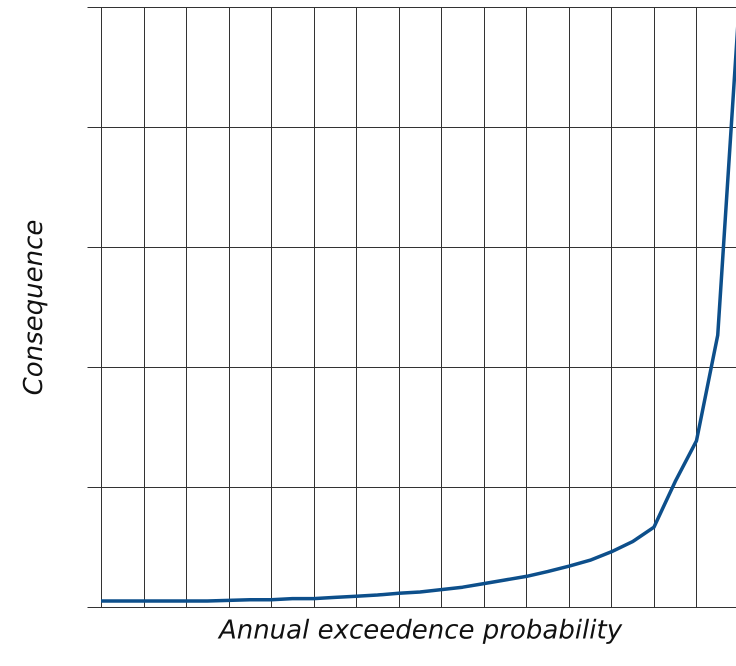  What do you see at coordinates (34, 308) in the screenshot?
I see `y-axis-title: Consequence` at bounding box center [34, 308].